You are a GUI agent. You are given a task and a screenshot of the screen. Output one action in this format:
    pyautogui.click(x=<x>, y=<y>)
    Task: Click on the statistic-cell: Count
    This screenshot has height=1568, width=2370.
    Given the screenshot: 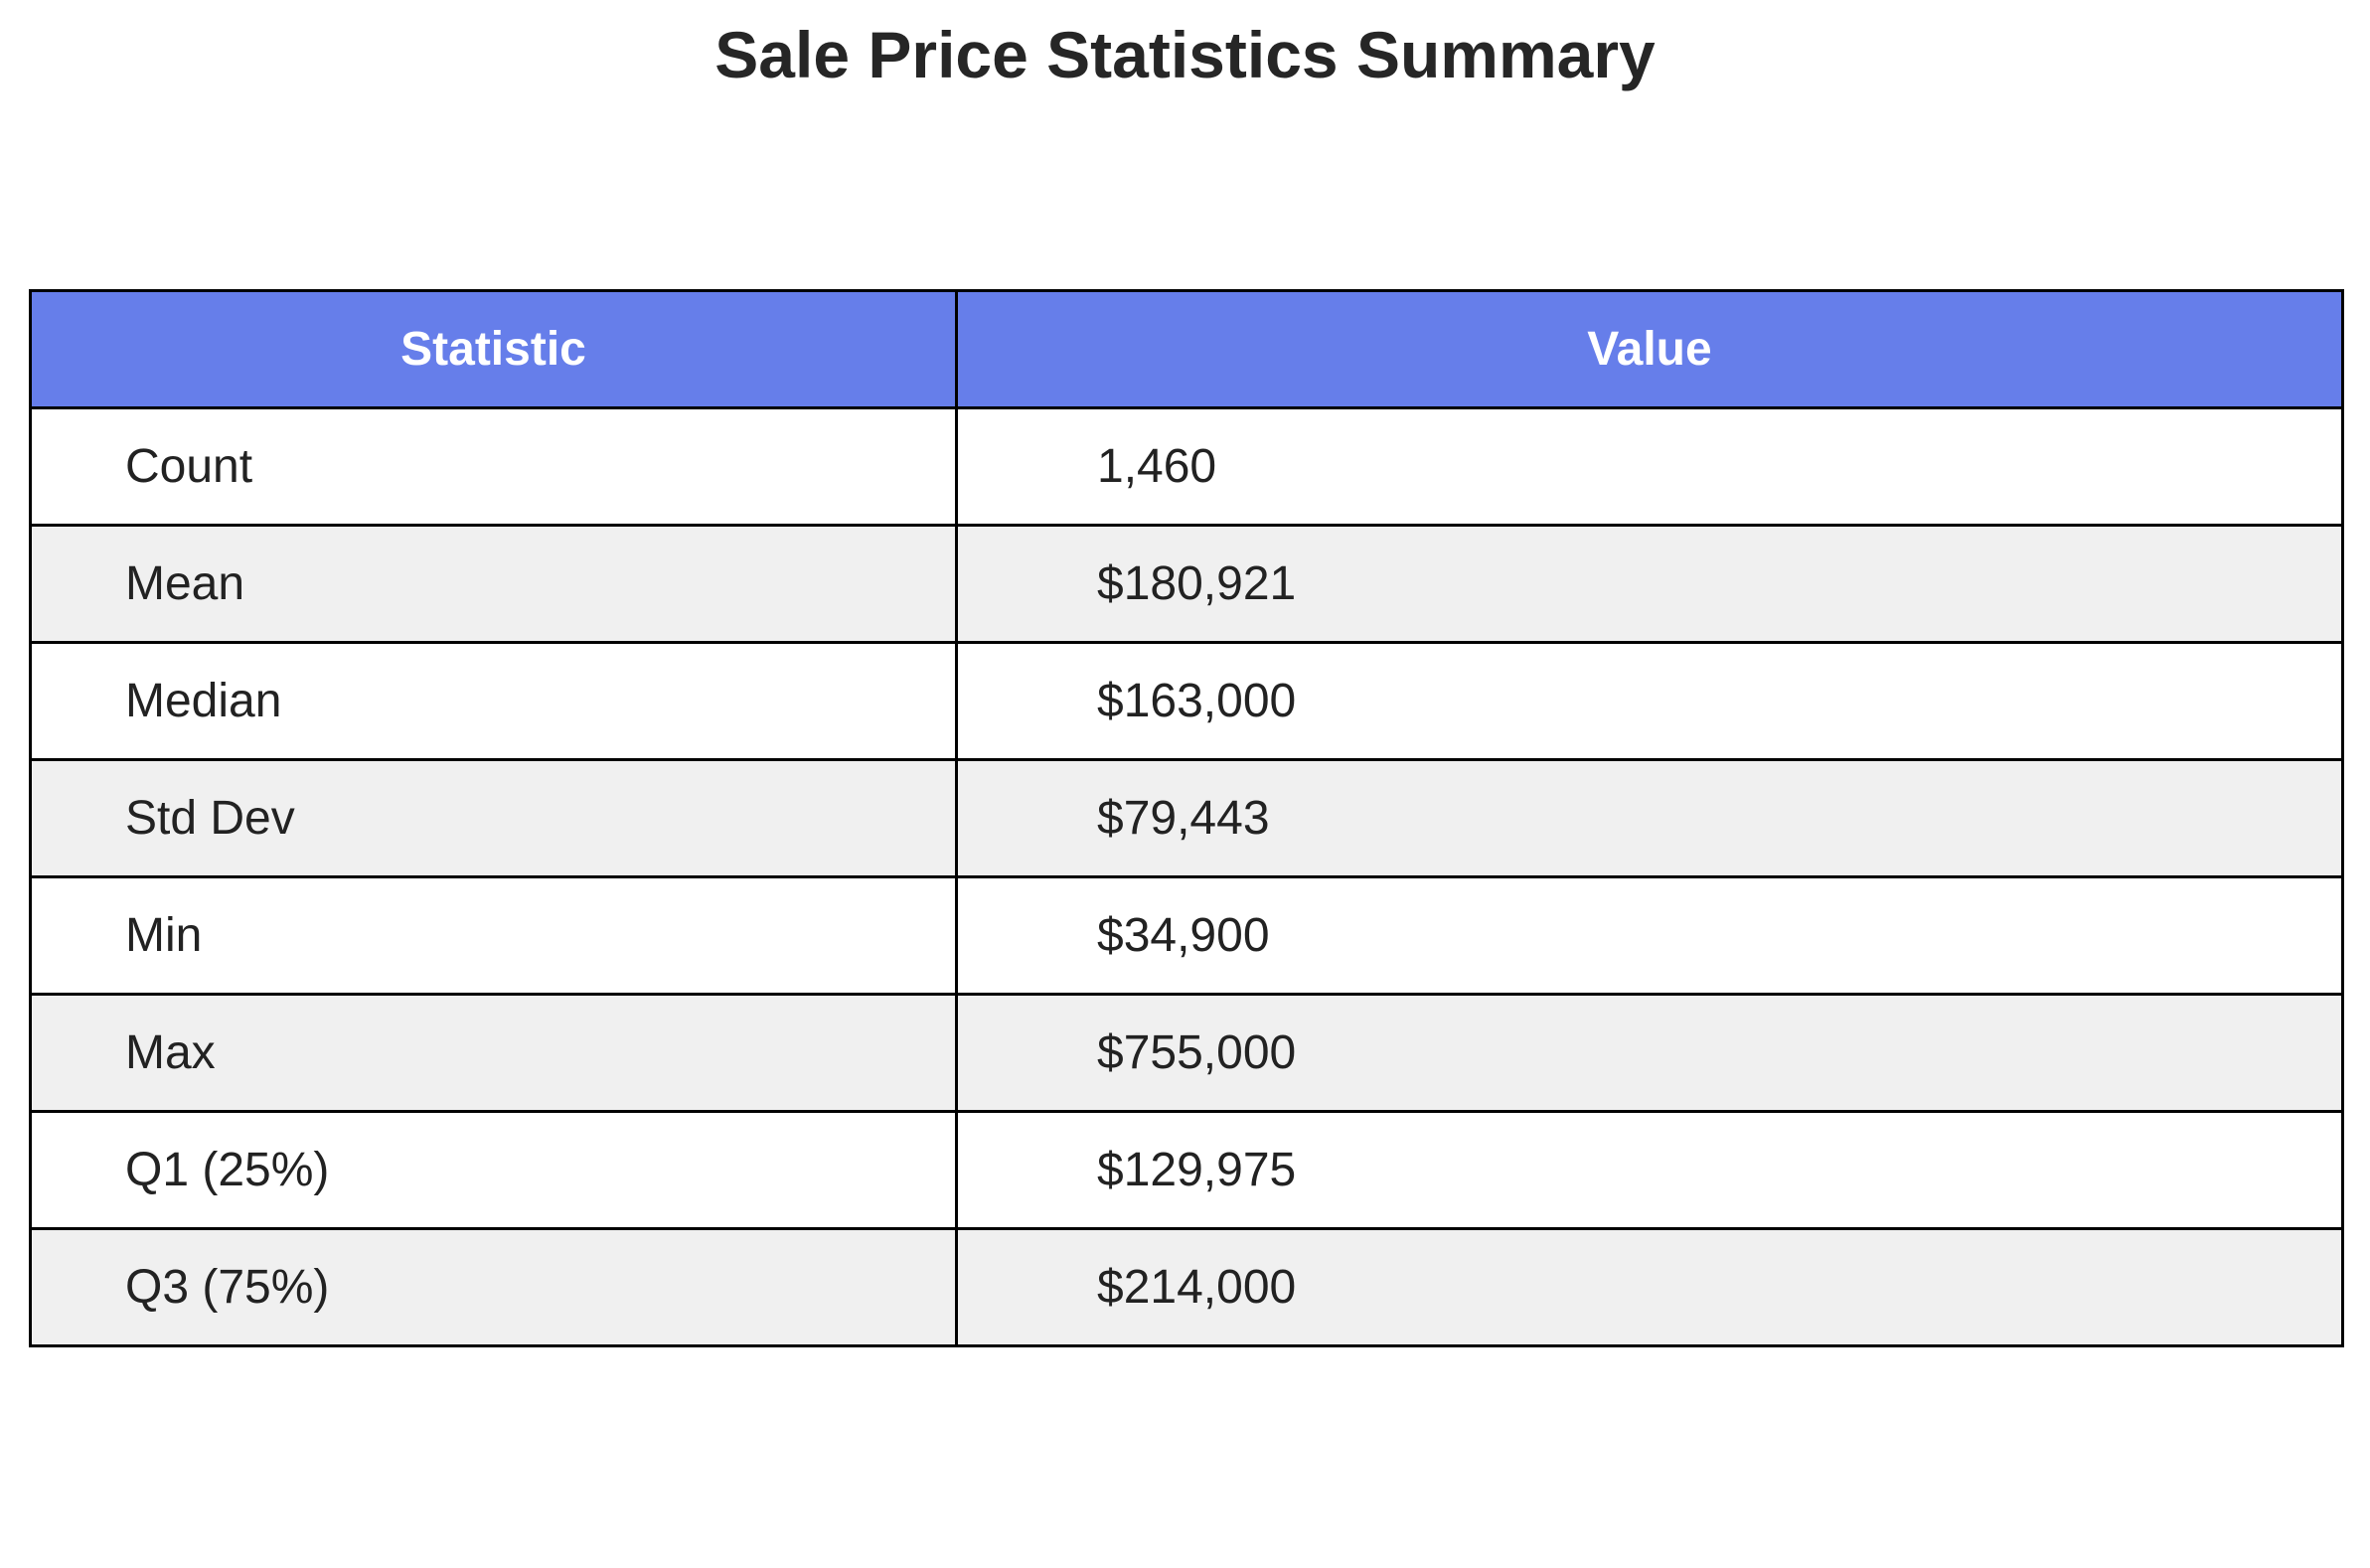 What is the action you would take?
    pyautogui.click(x=493, y=467)
    